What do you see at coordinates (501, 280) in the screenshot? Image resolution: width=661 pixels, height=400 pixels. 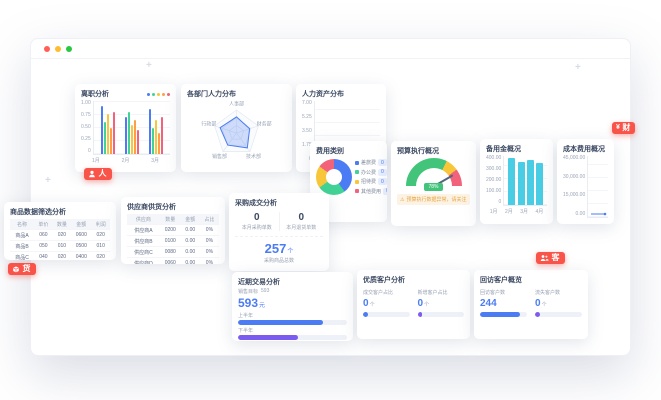 I see `card-title: 回访客户概览` at bounding box center [501, 280].